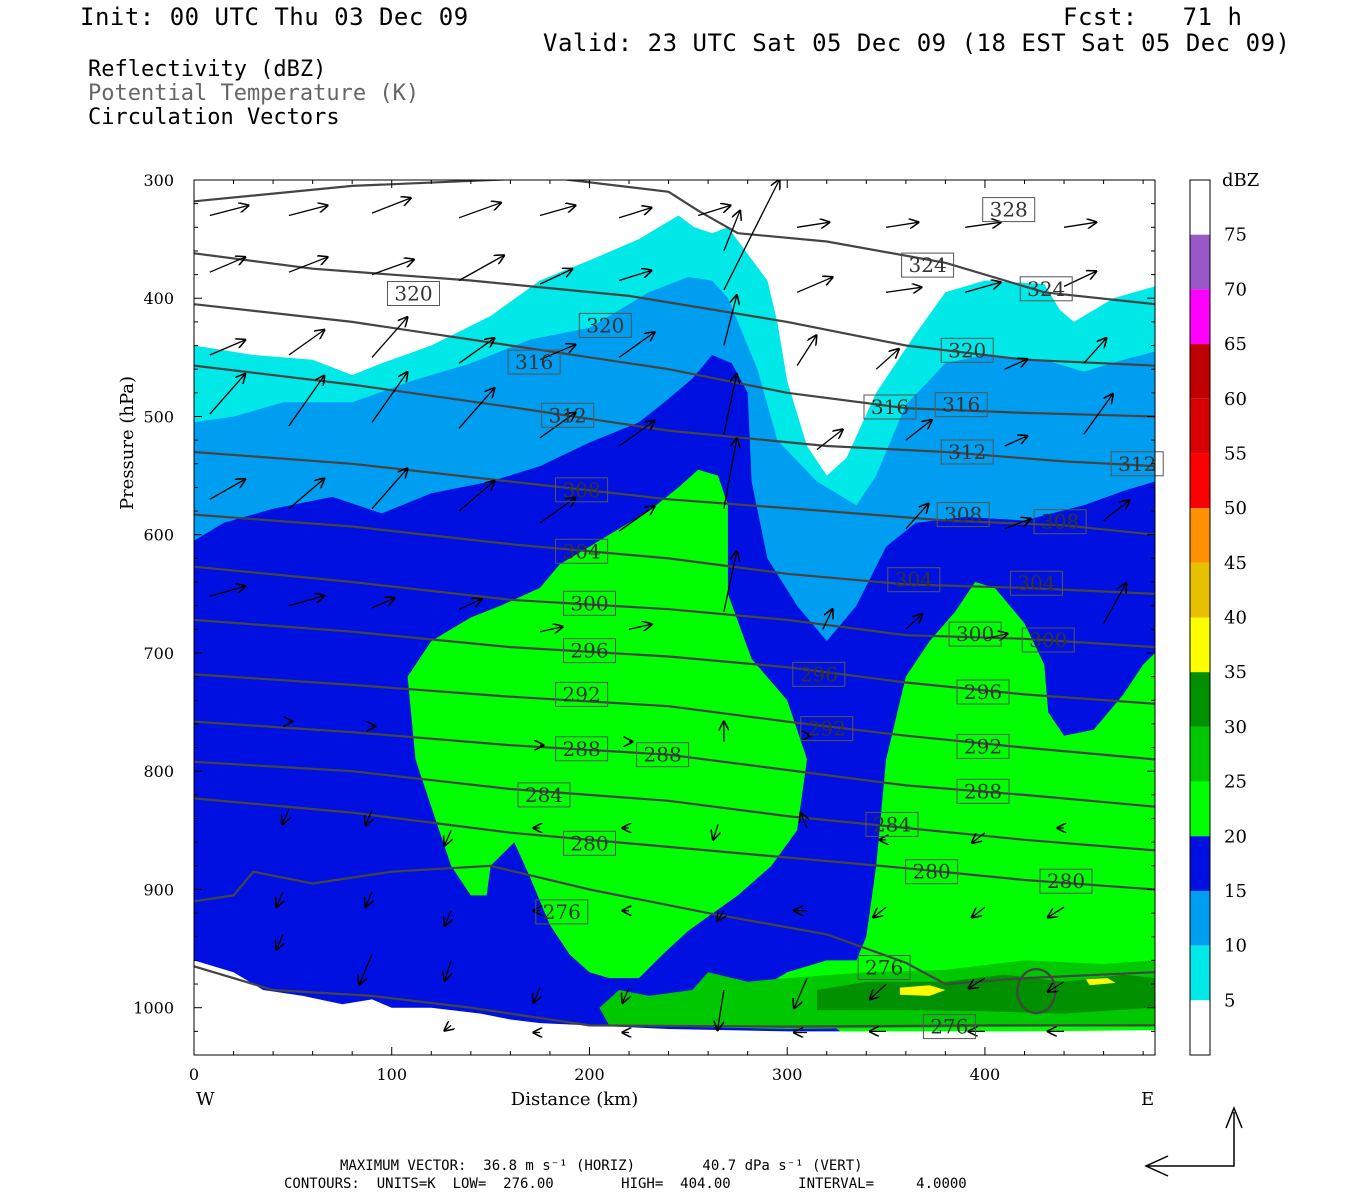 The image size is (1350, 1200). What do you see at coordinates (207, 69) in the screenshot?
I see `legend-reflectivity: Reflectivity (dBZ)` at bounding box center [207, 69].